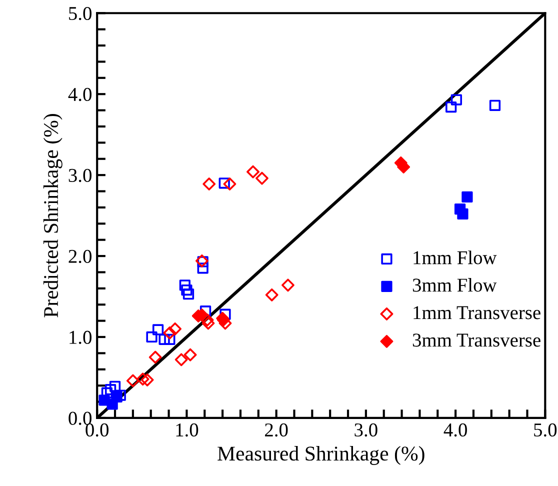 This screenshot has height=486, width=558. I want to click on y-tick-label: 2.0, so click(80, 257).